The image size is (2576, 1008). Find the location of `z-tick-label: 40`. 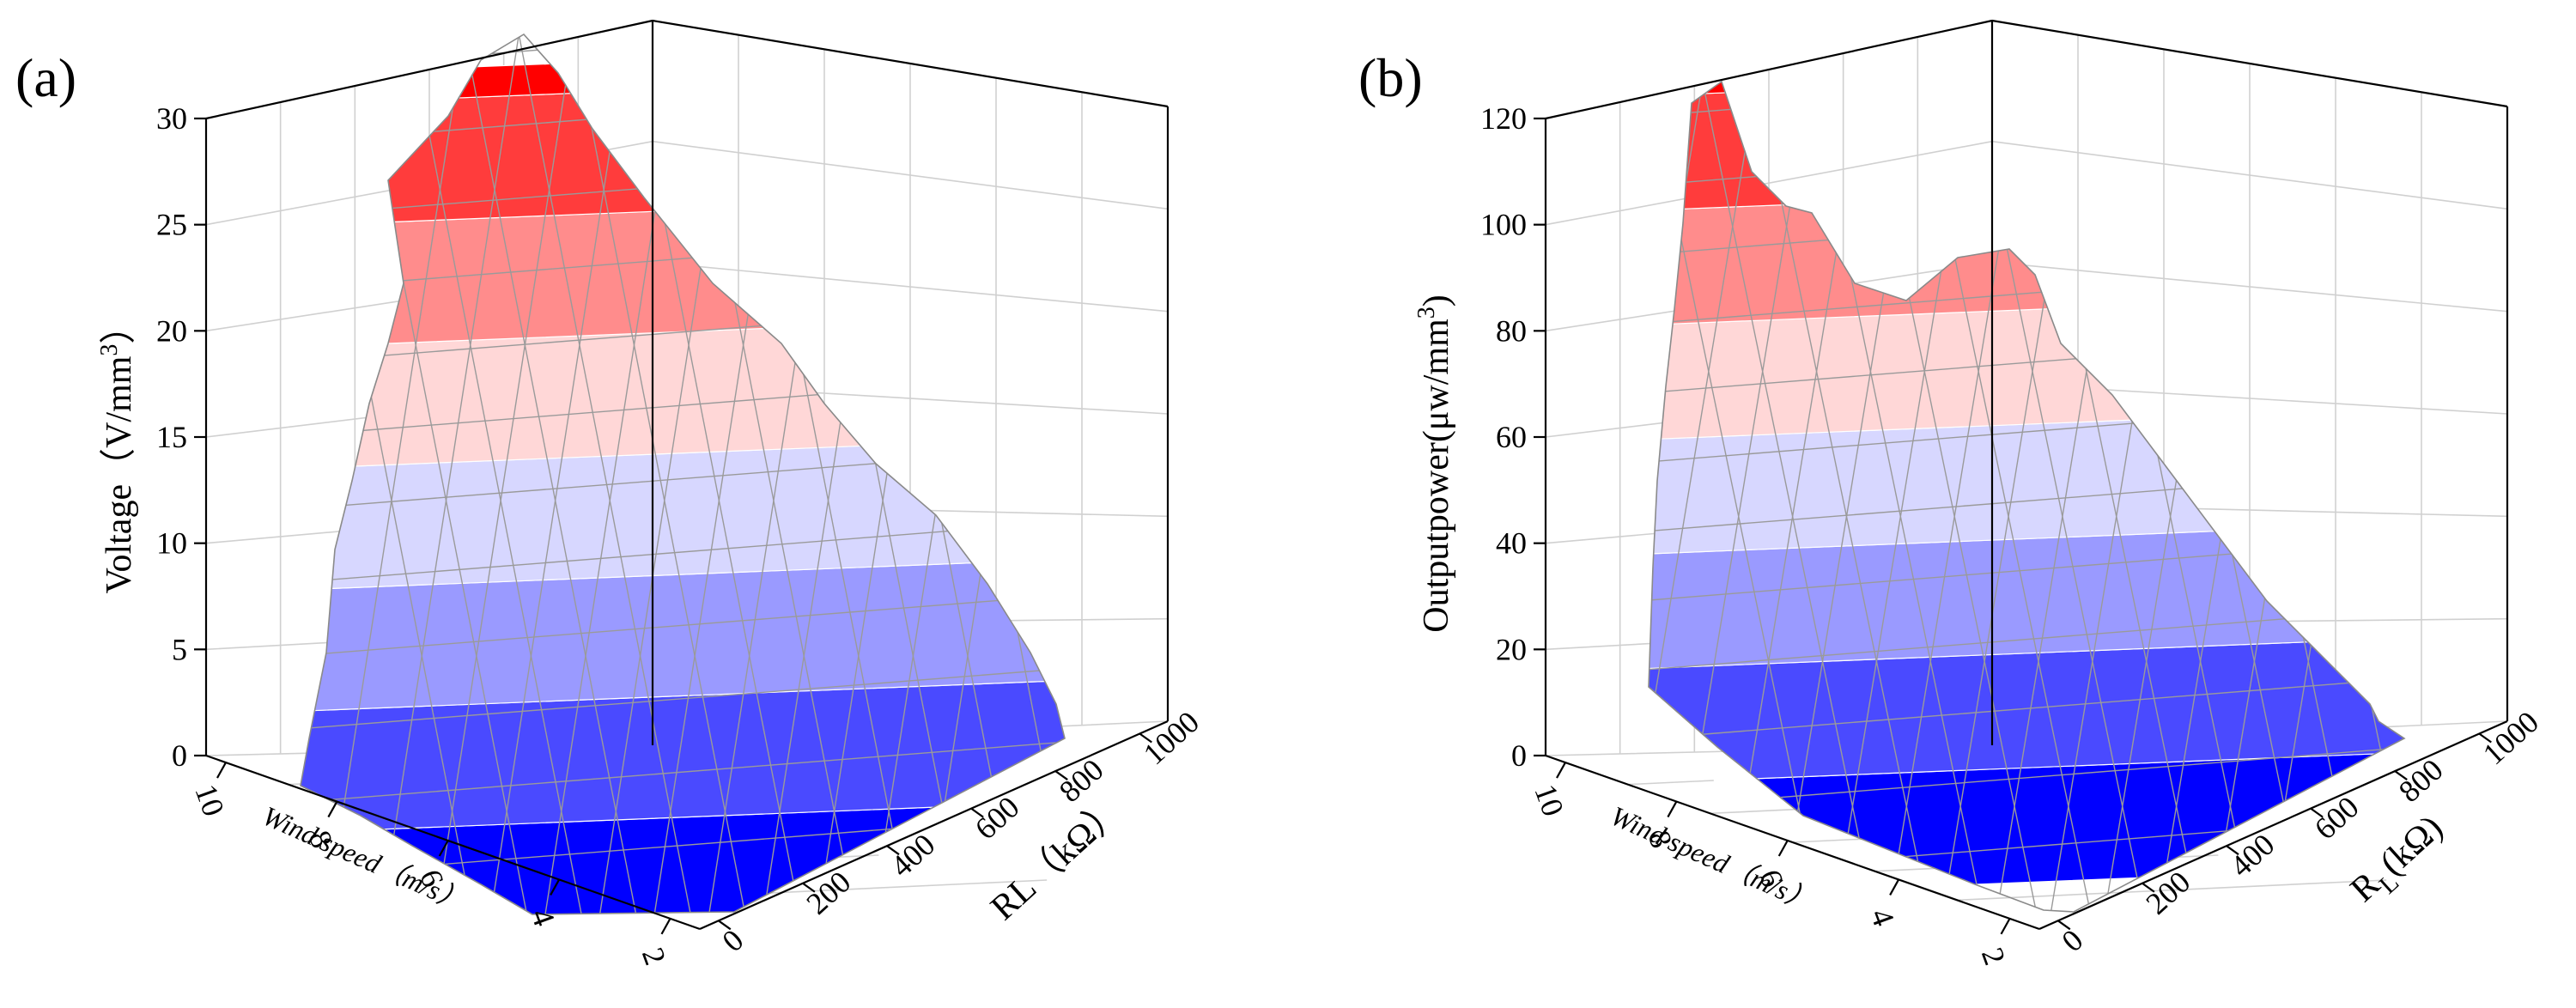

z-tick-label: 40 is located at coordinates (1511, 543).